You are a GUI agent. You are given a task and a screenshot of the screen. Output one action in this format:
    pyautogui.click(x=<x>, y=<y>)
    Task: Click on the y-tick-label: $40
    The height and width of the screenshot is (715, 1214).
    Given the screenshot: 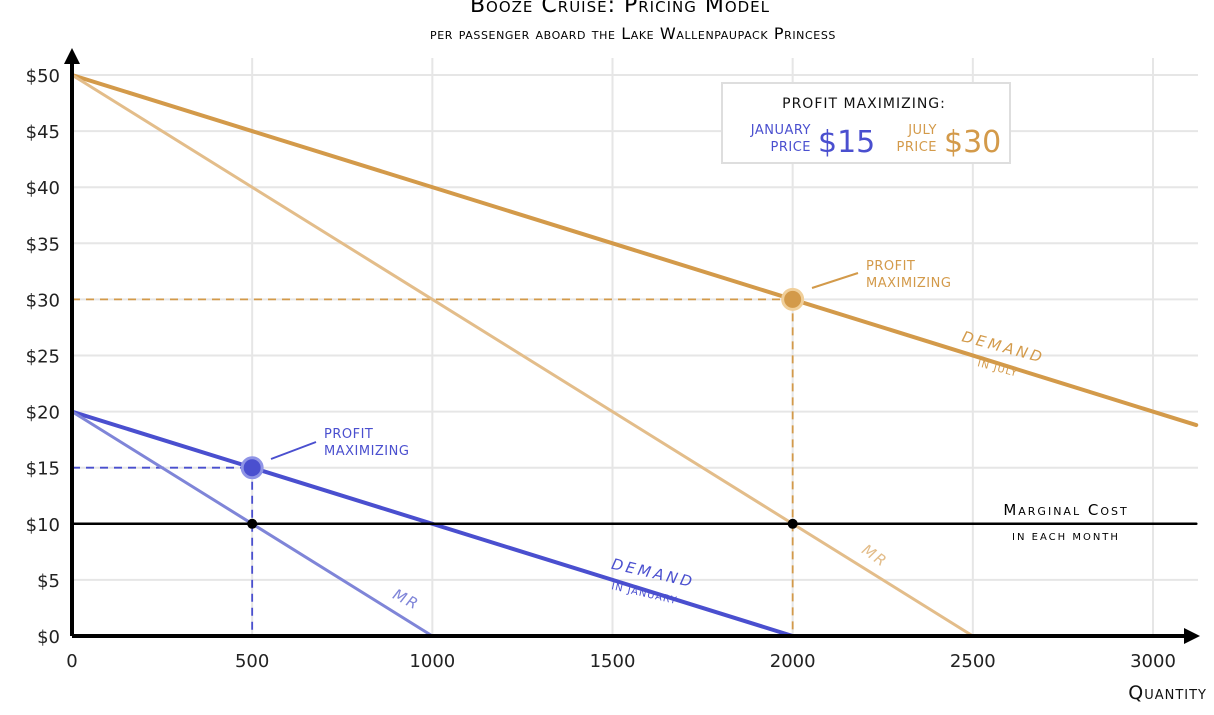 What is the action you would take?
    pyautogui.click(x=43, y=188)
    